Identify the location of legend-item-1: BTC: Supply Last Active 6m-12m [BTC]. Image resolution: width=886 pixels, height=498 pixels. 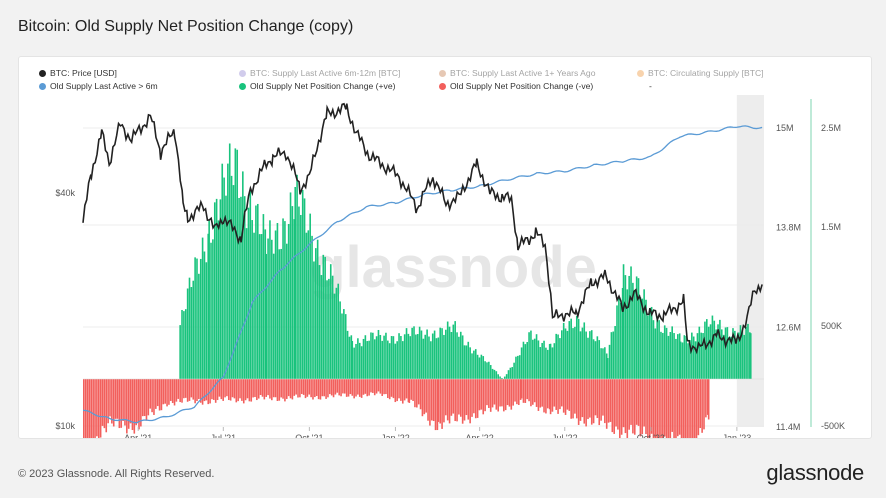
(319, 73).